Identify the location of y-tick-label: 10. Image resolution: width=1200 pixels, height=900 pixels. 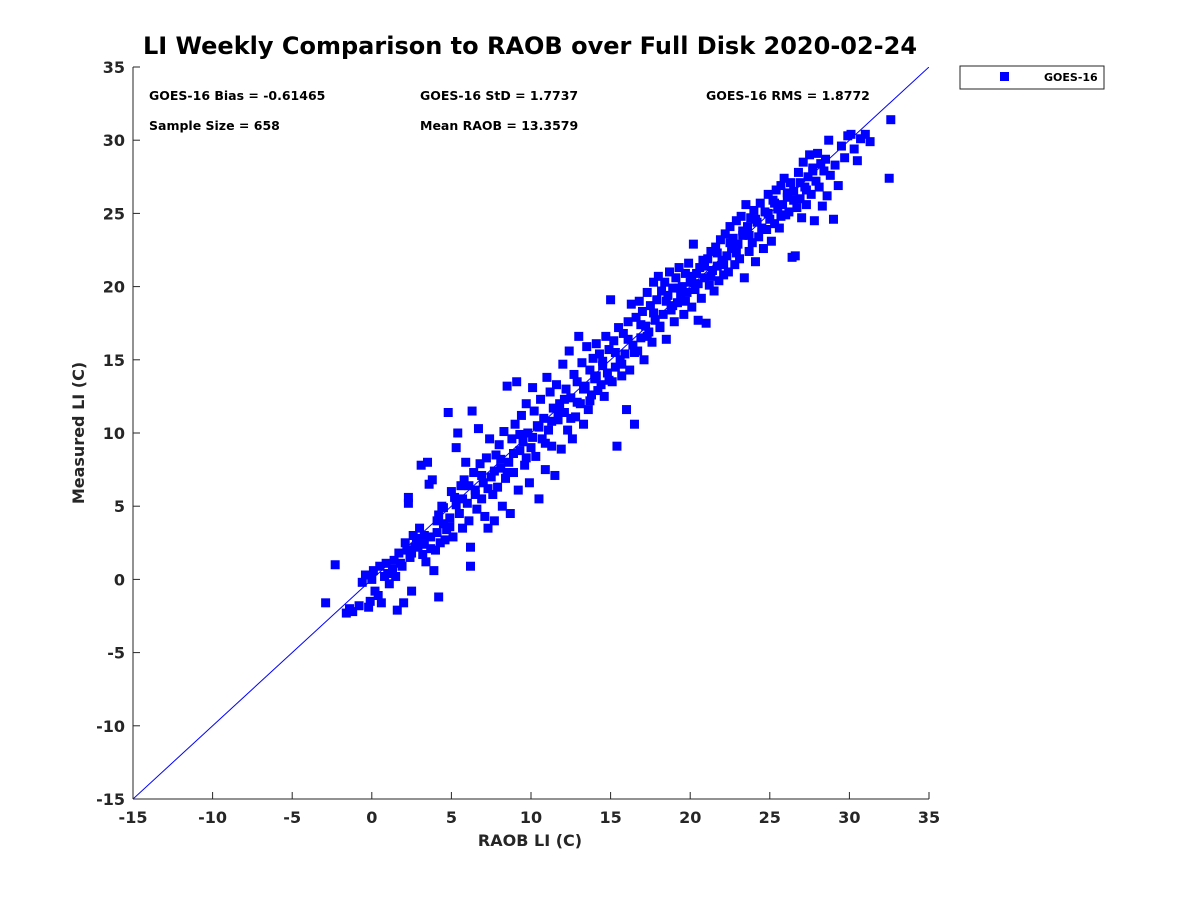
(114, 433).